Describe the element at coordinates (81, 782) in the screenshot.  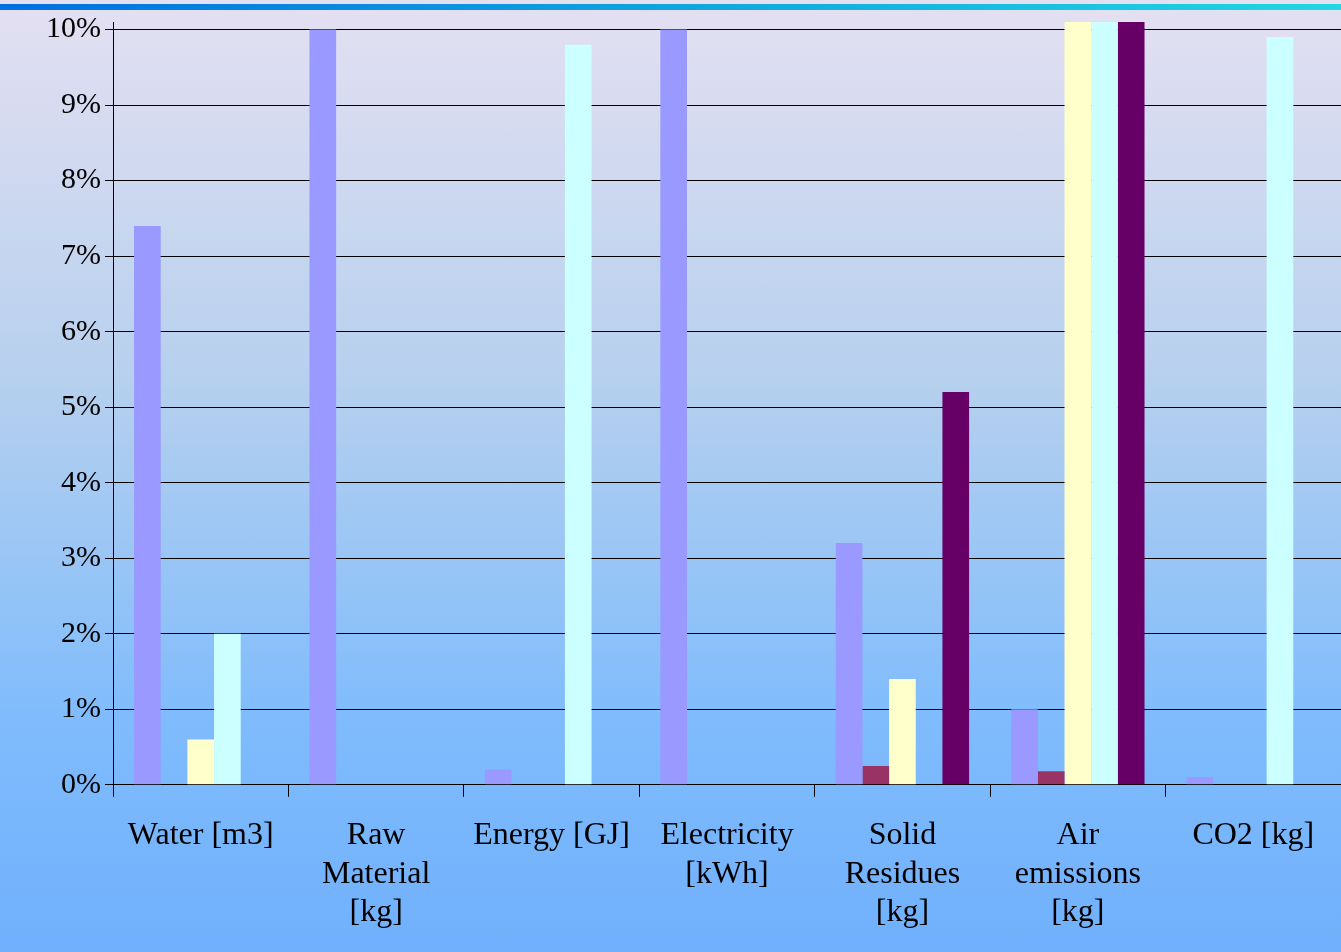
I see `y-tick-label: 0%` at that location.